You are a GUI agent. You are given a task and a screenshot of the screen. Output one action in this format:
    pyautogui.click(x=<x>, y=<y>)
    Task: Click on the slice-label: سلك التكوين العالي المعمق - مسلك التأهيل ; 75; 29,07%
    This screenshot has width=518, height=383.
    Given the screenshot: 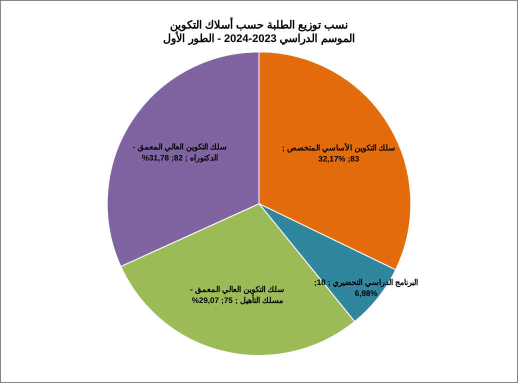 What is the action you would take?
    pyautogui.click(x=237, y=295)
    